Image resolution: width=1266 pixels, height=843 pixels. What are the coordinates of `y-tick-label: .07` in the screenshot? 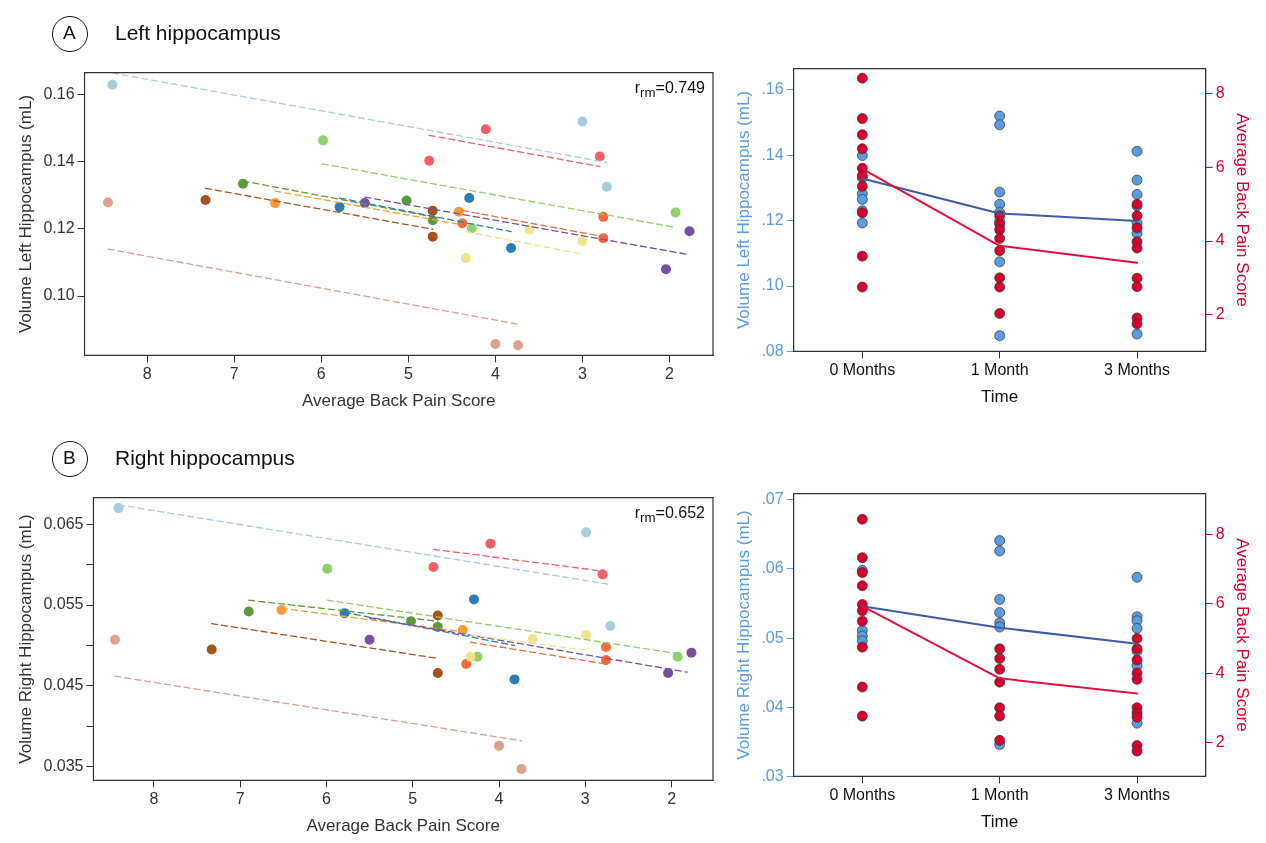 It's located at (772, 499).